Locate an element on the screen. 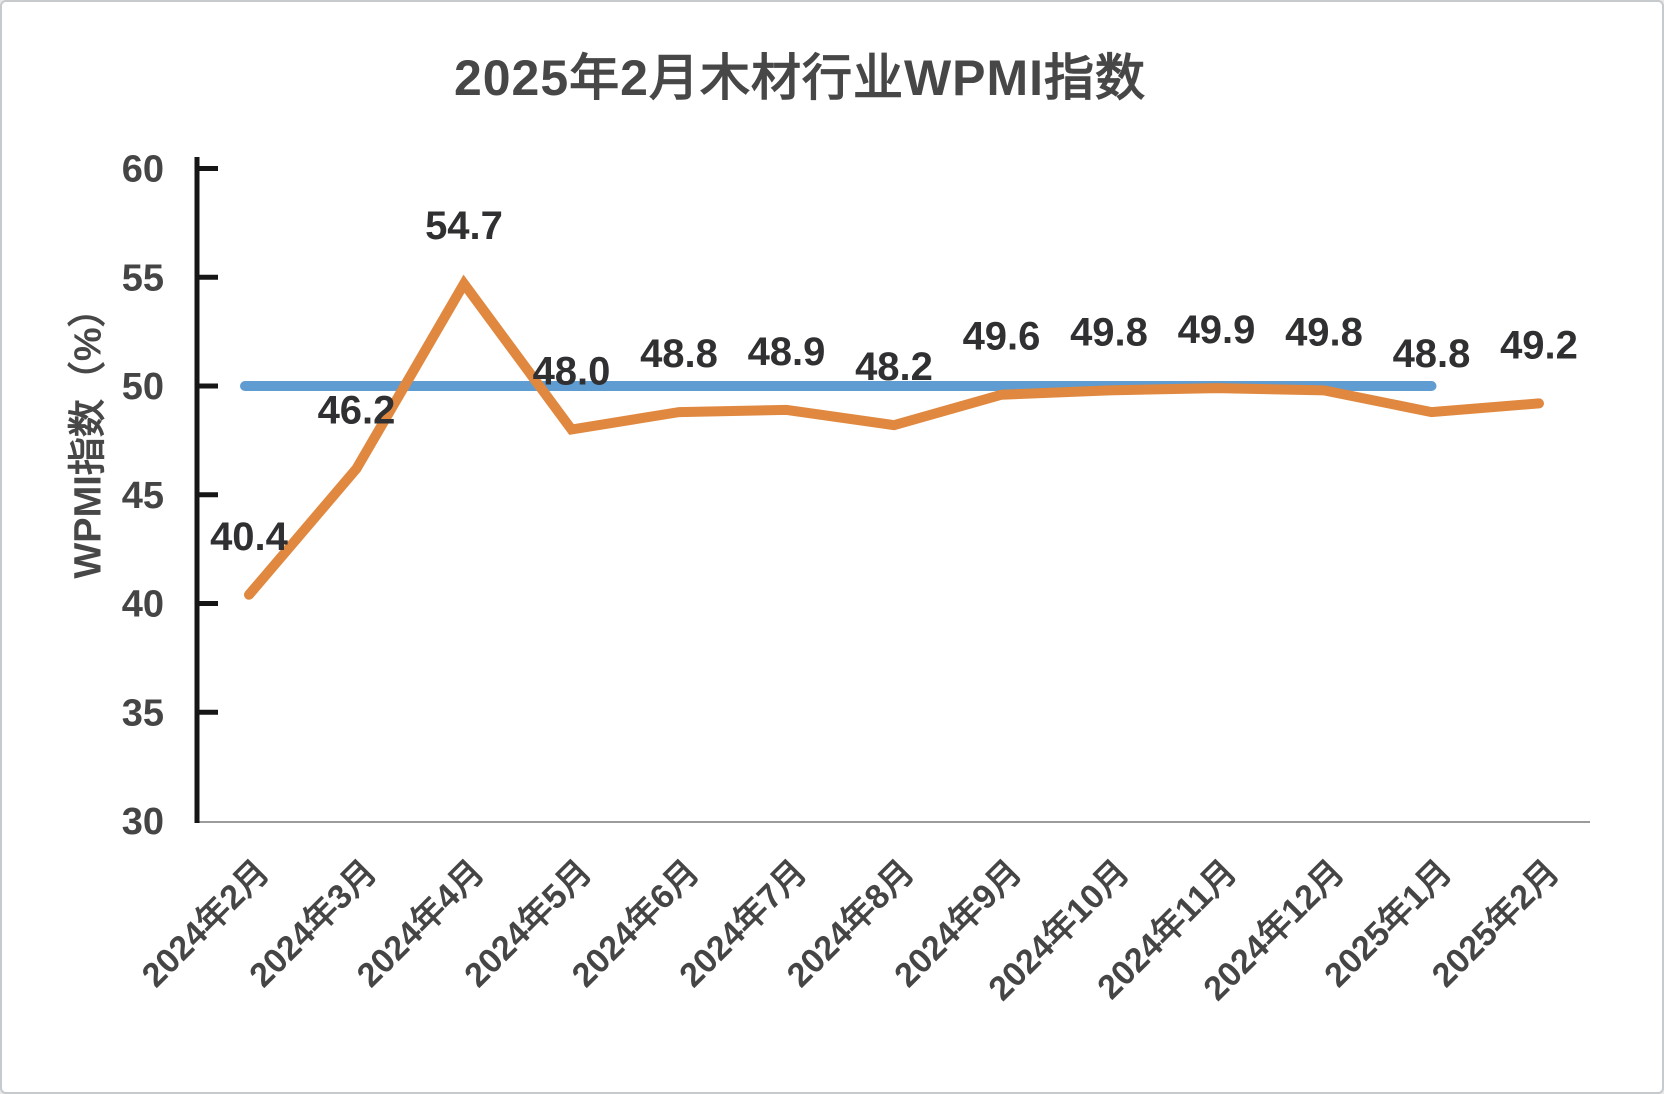 The image size is (1664, 1094). y-tick-label: 40 is located at coordinates (143, 605).